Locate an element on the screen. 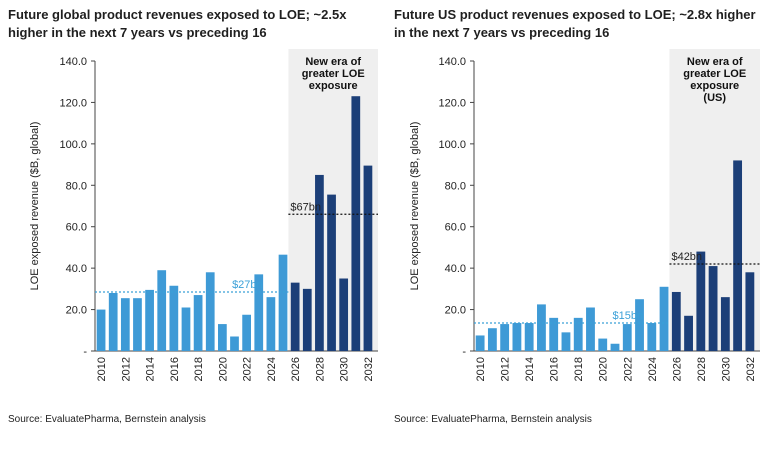 This screenshot has height=453, width=780. y-tick-label: - is located at coordinates (464, 352).